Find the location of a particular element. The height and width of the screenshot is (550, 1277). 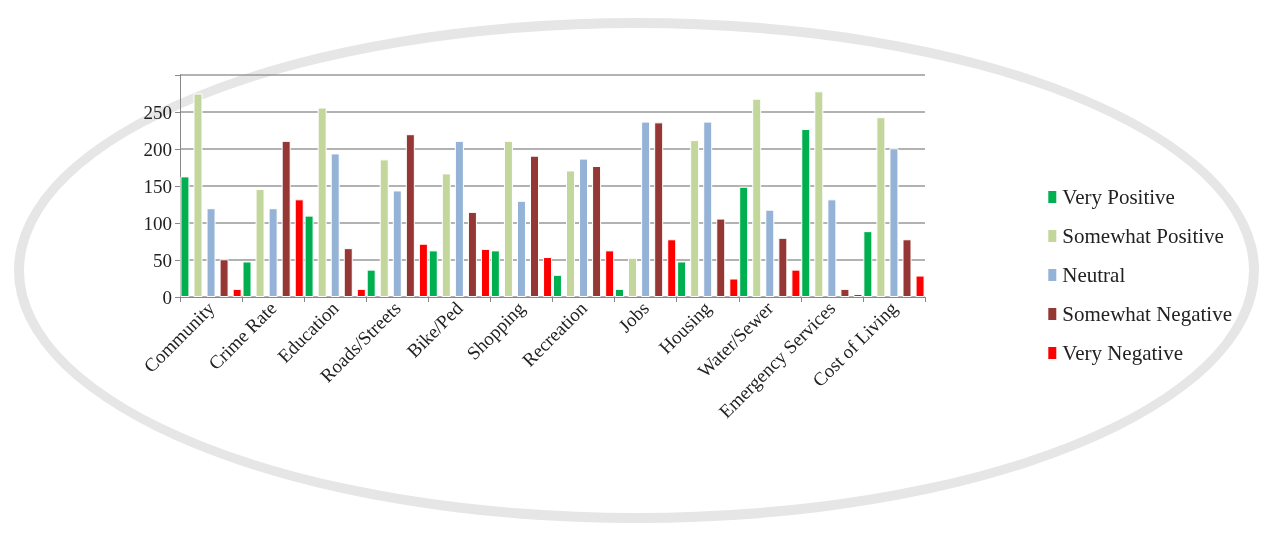

y-tick-label: 250 is located at coordinates (157, 112).